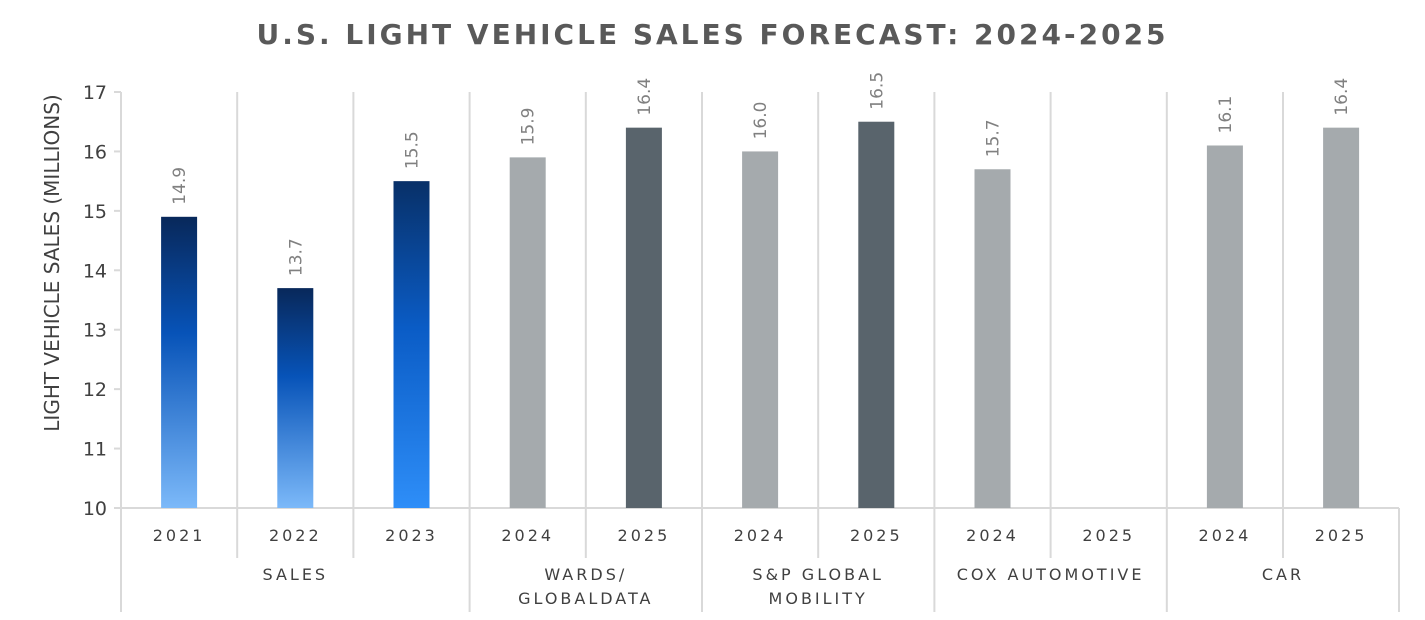 The image size is (1425, 620). I want to click on bar-wards--2024, so click(527, 332).